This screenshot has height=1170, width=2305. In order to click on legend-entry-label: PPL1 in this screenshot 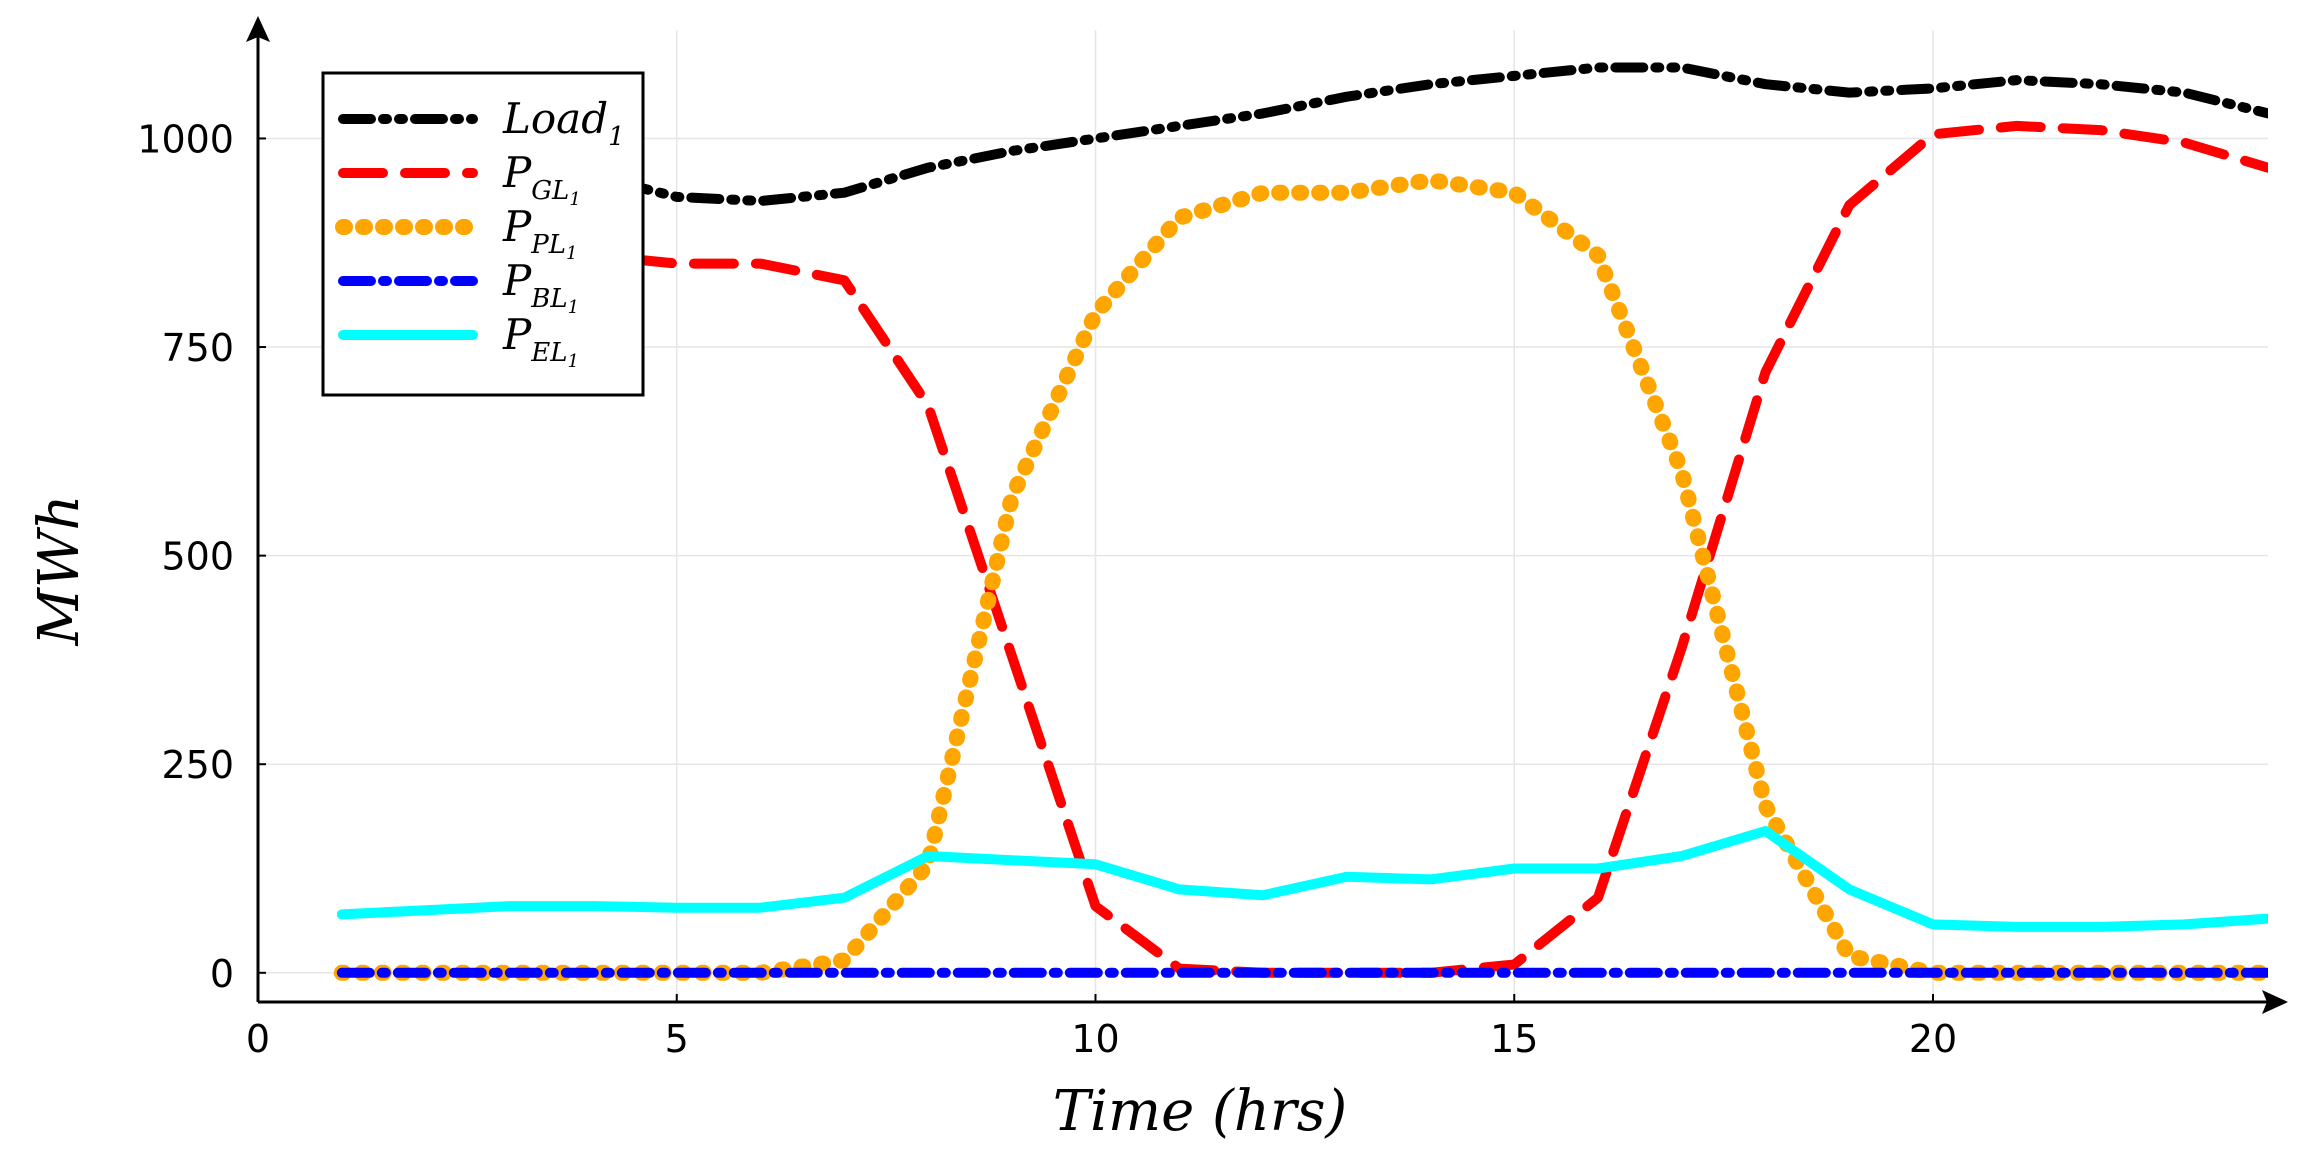, I will do `click(539, 233)`.